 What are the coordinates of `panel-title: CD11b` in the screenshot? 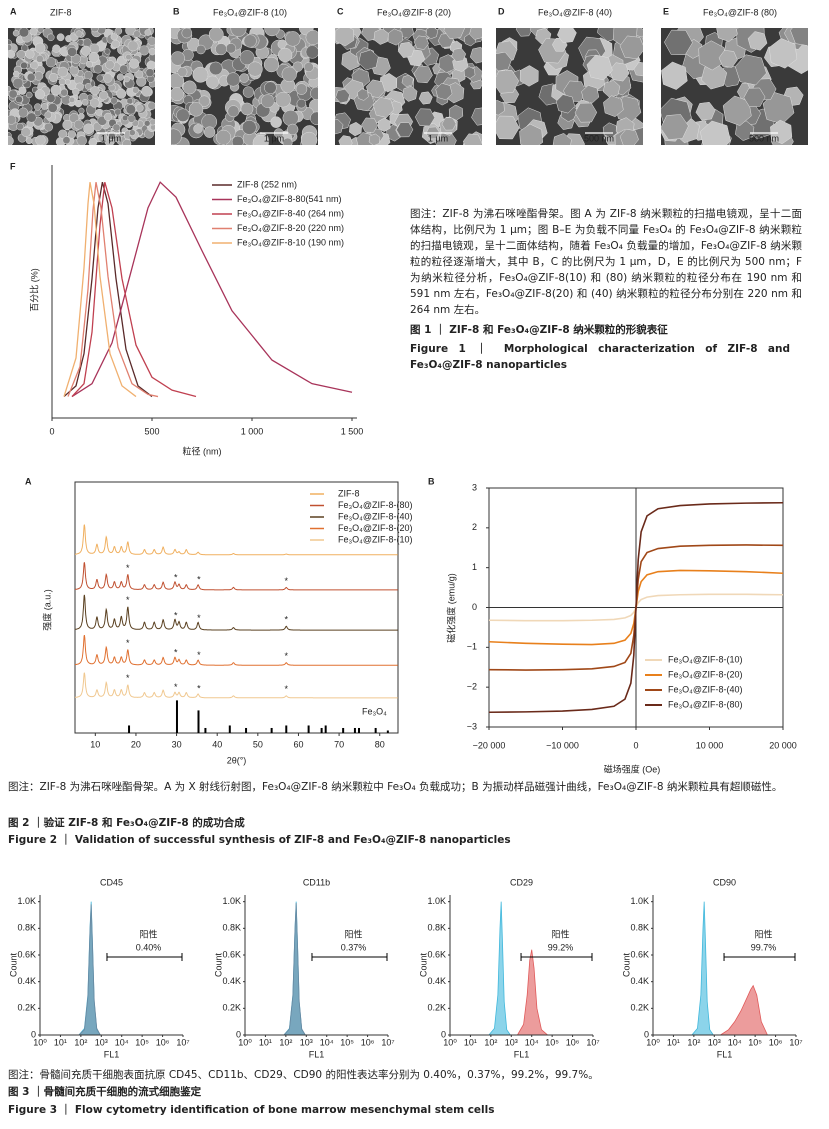 It's located at (316, 882).